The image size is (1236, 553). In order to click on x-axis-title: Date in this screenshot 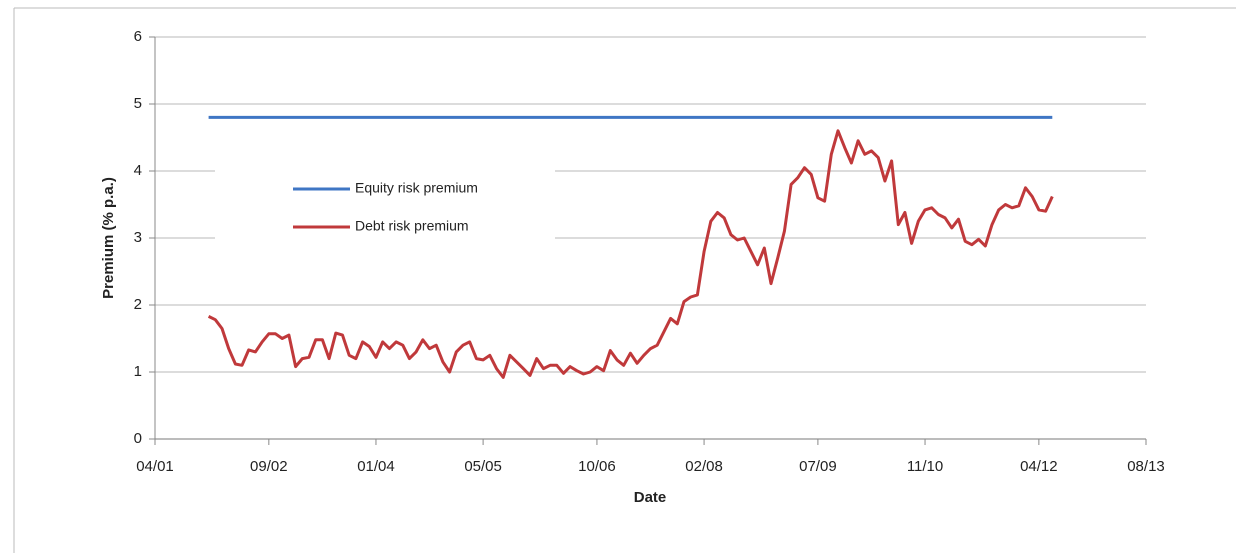, I will do `click(650, 497)`.